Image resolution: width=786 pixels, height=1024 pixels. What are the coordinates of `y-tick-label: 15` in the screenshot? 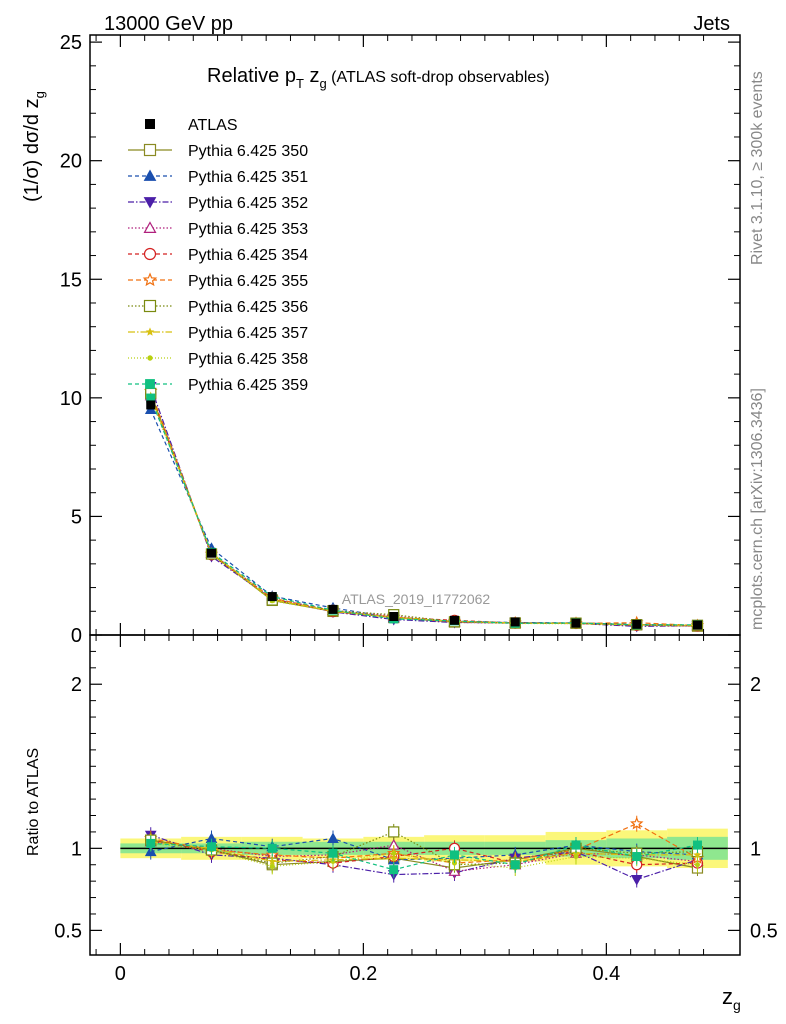 It's located at (71, 280).